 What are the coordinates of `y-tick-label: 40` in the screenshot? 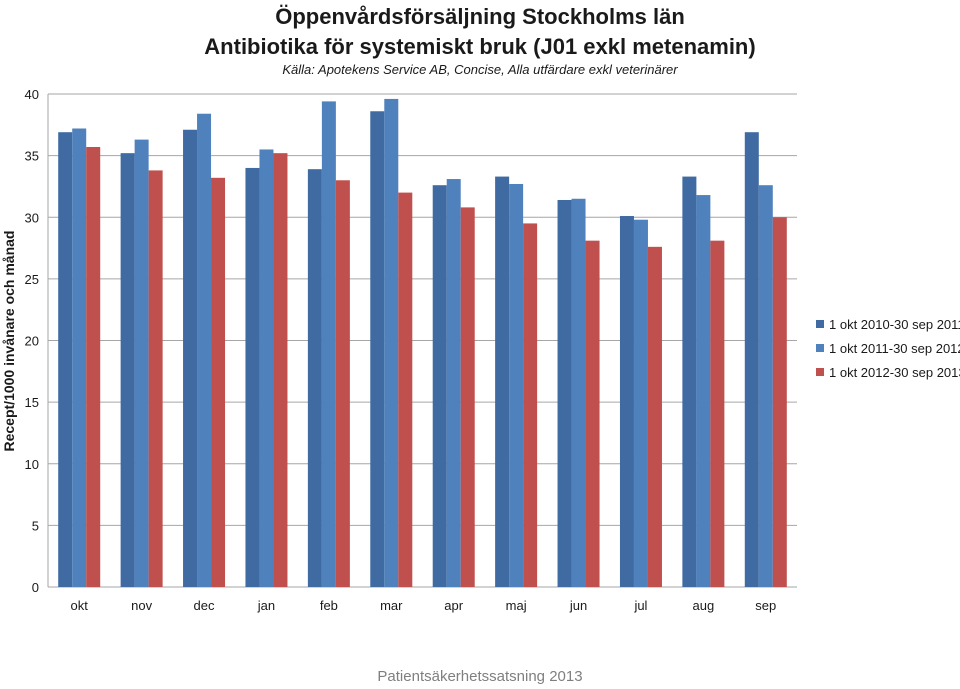 It's located at (32, 94).